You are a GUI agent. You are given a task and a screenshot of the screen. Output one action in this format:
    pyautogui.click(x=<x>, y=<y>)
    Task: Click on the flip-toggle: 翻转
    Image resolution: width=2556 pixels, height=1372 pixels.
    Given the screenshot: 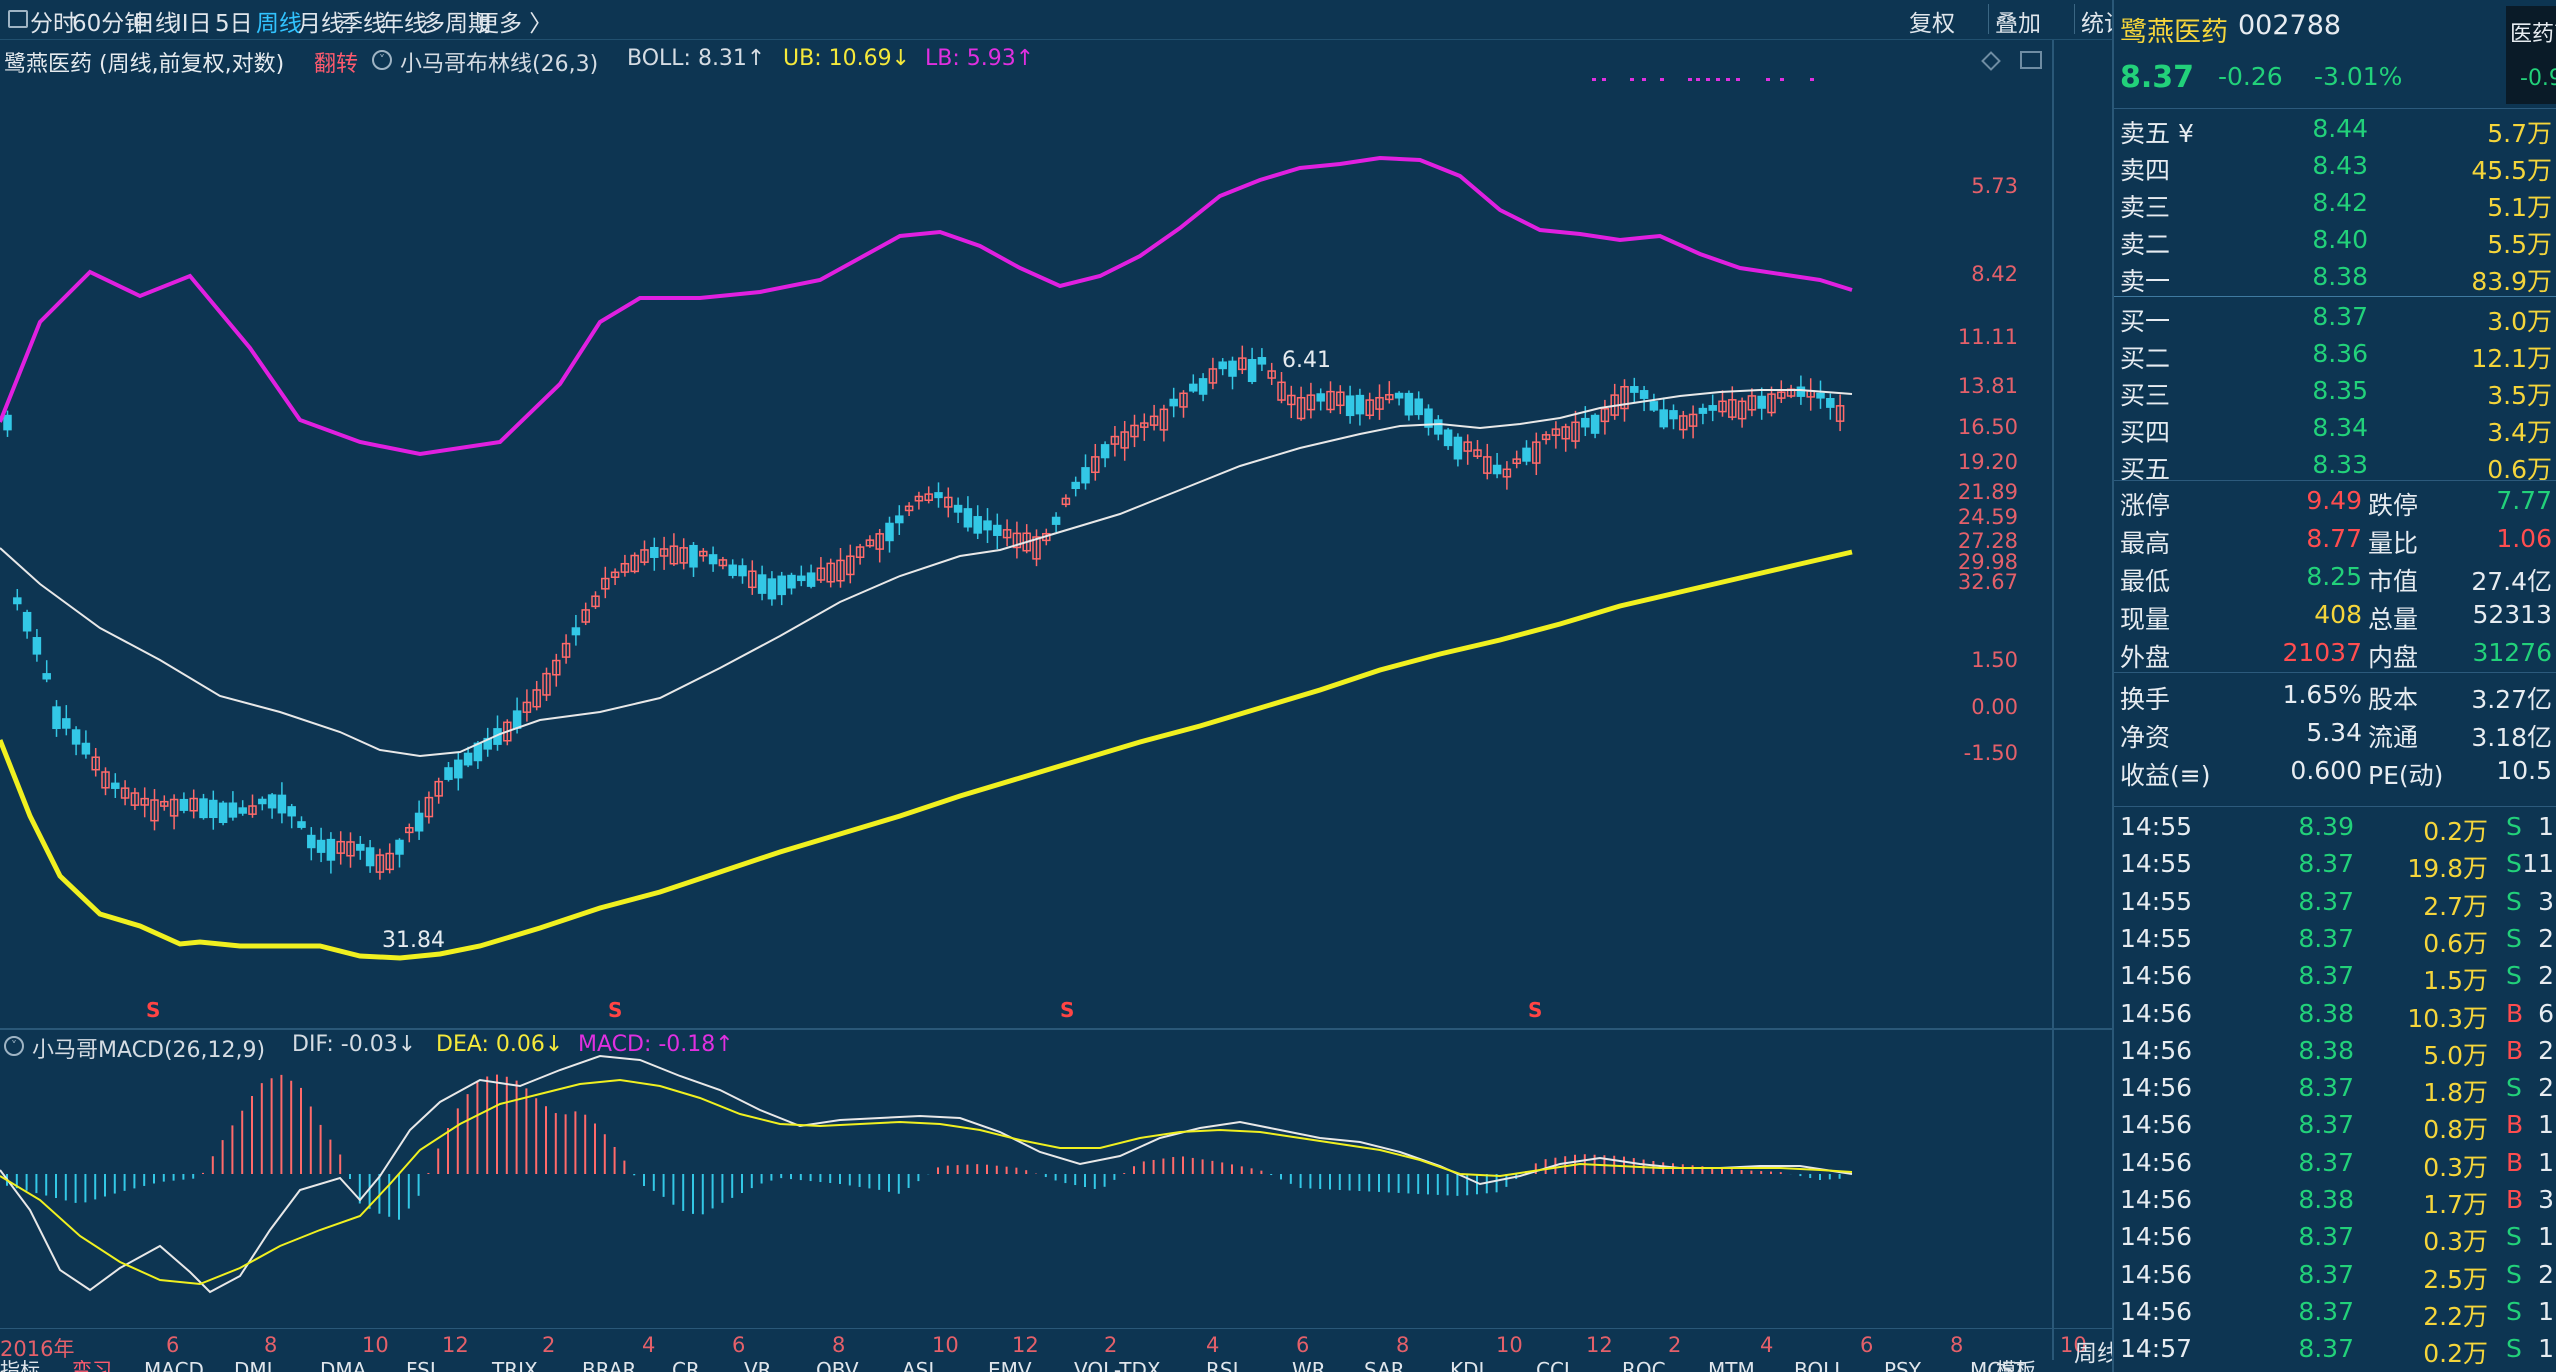 What is the action you would take?
    pyautogui.click(x=336, y=64)
    